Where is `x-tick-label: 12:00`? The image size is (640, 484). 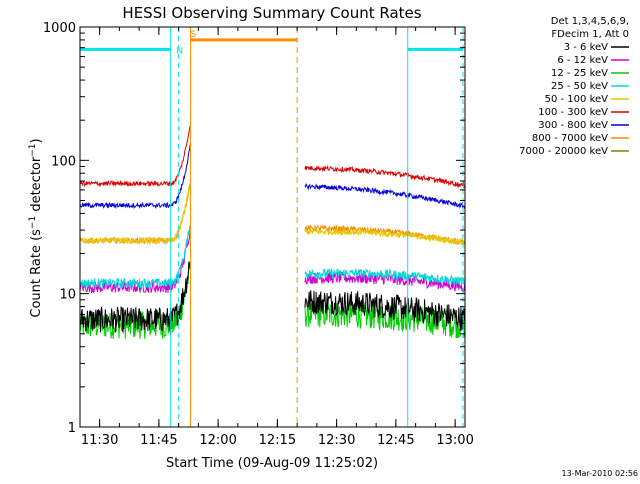 x-tick-label: 12:00 is located at coordinates (217, 440).